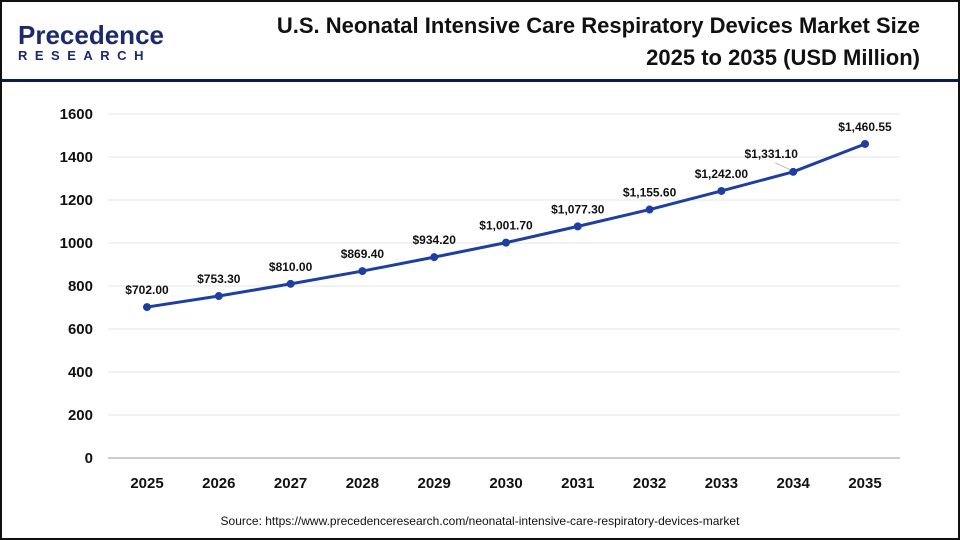 The width and height of the screenshot is (960, 540). I want to click on logo-line2: RESEARCH, so click(84, 55).